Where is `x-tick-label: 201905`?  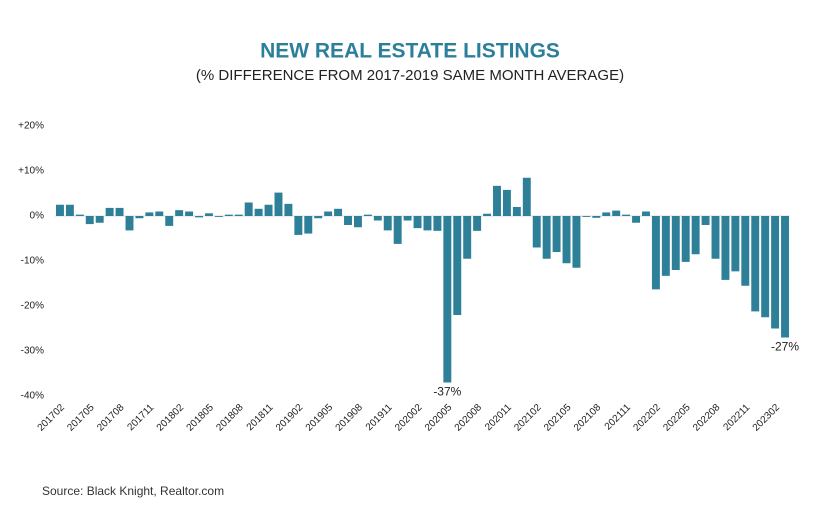
x-tick-label: 201905 is located at coordinates (320, 418).